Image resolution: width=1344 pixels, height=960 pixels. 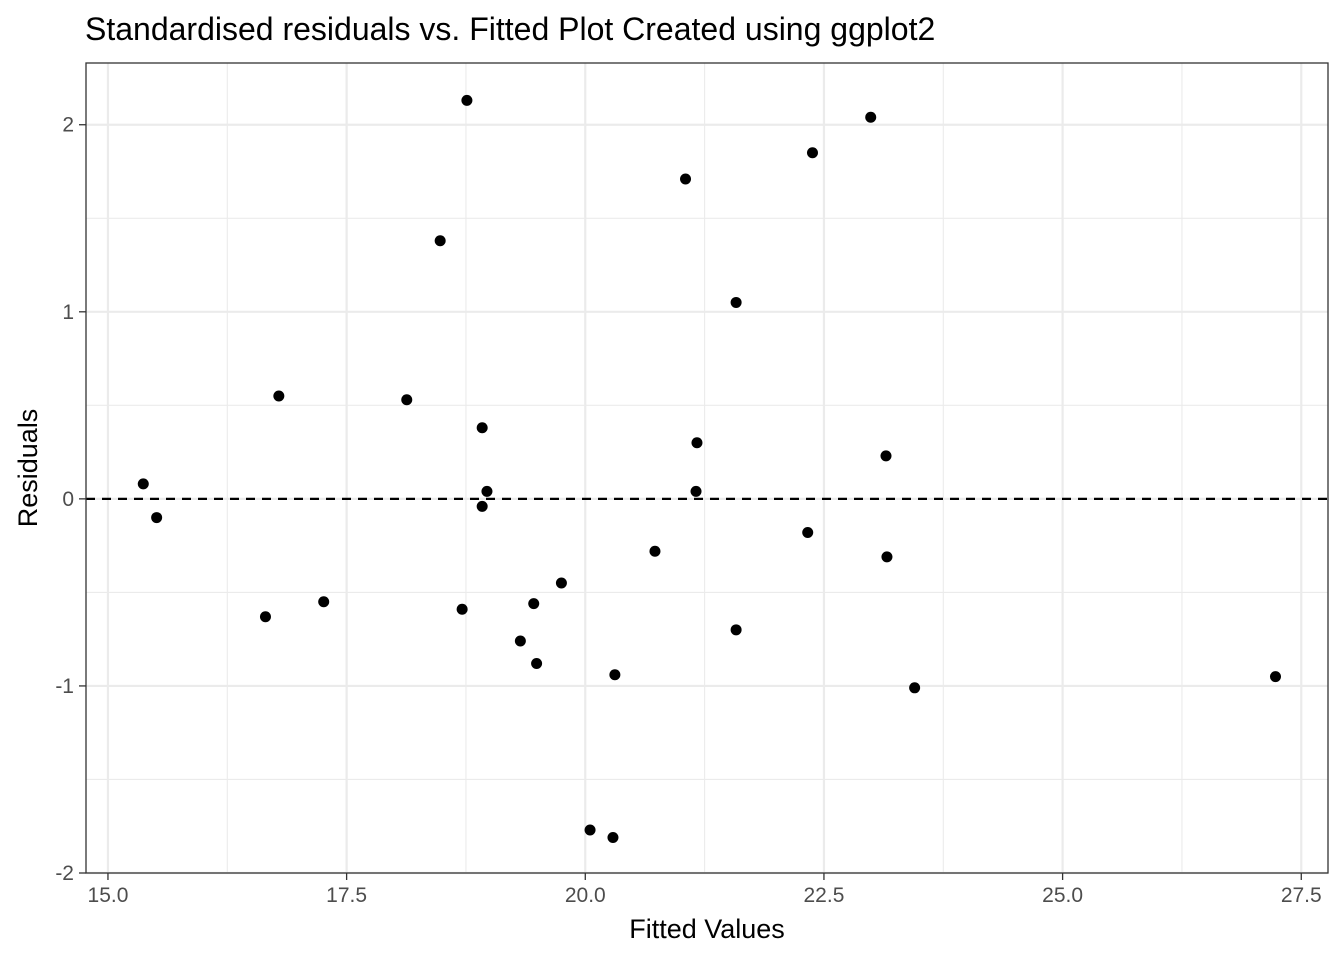 What do you see at coordinates (585, 895) in the screenshot?
I see `x-tick-label: 20.0` at bounding box center [585, 895].